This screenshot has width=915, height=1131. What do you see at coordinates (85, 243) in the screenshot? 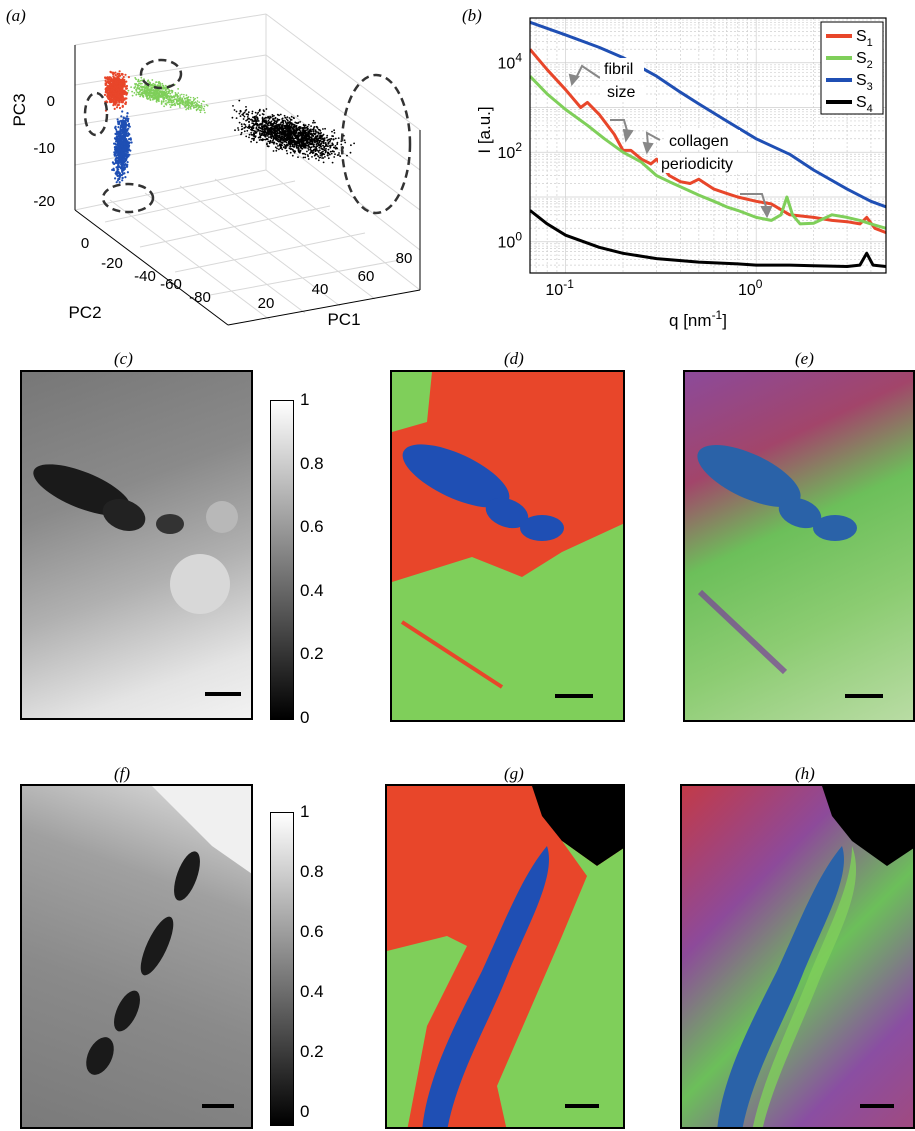
I see `y-tick: 0` at bounding box center [85, 243].